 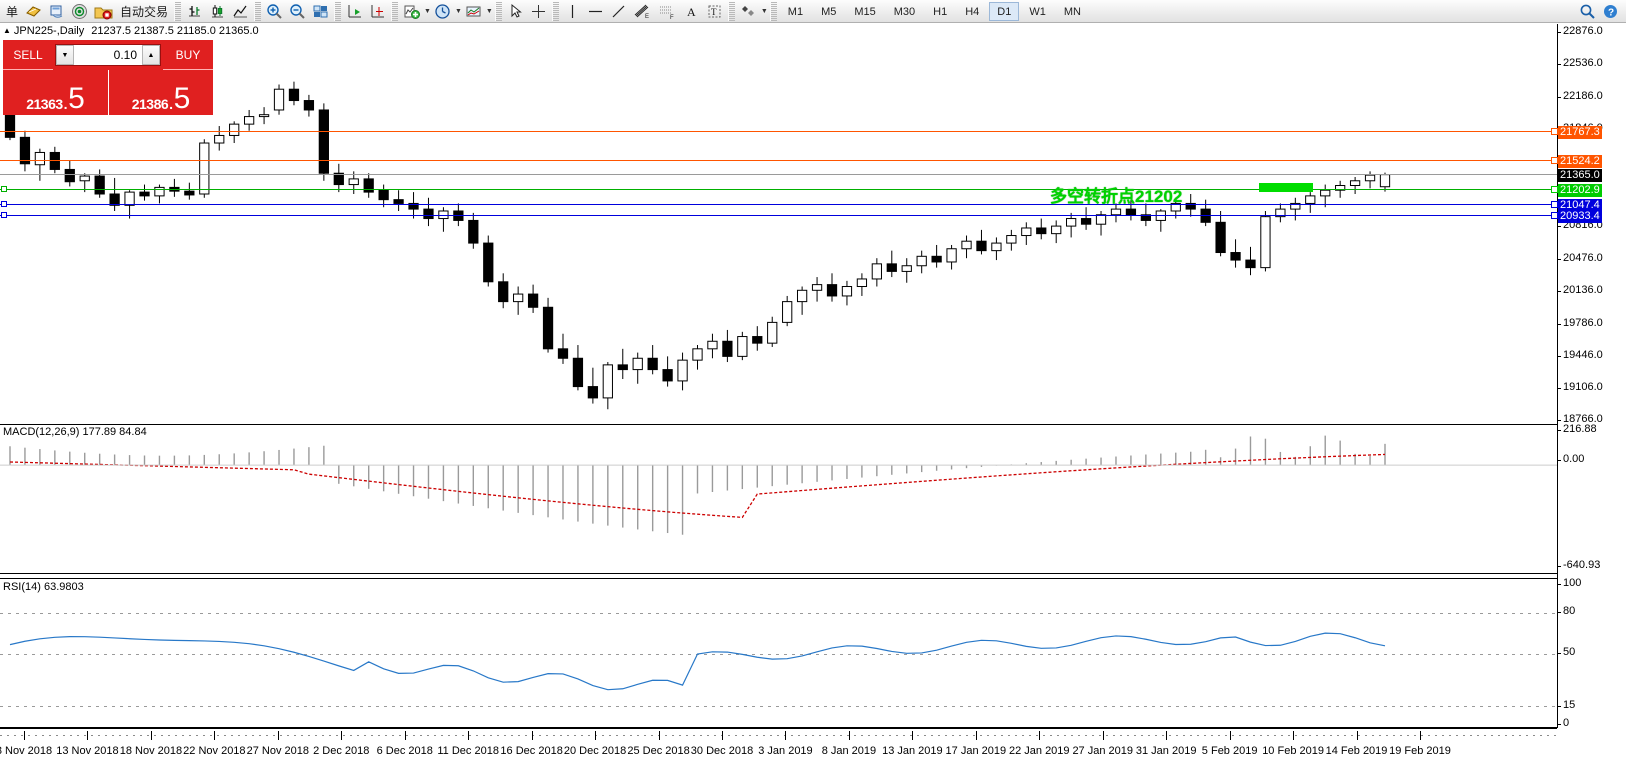 What do you see at coordinates (108, 55) in the screenshot?
I see `volume-stepper: ▼ 0.10 ▲` at bounding box center [108, 55].